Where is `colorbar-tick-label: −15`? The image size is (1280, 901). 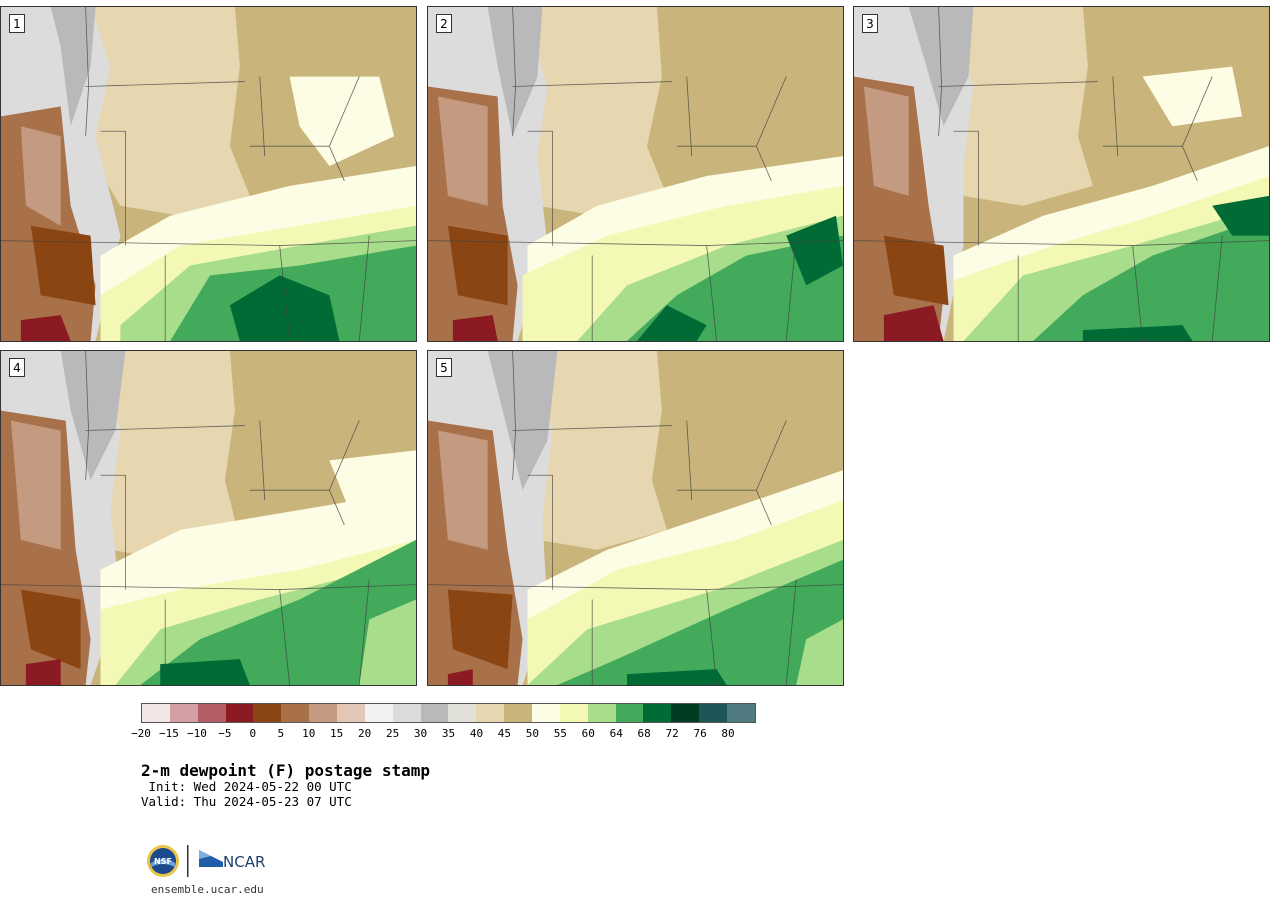 colorbar-tick-label: −15 is located at coordinates (169, 733).